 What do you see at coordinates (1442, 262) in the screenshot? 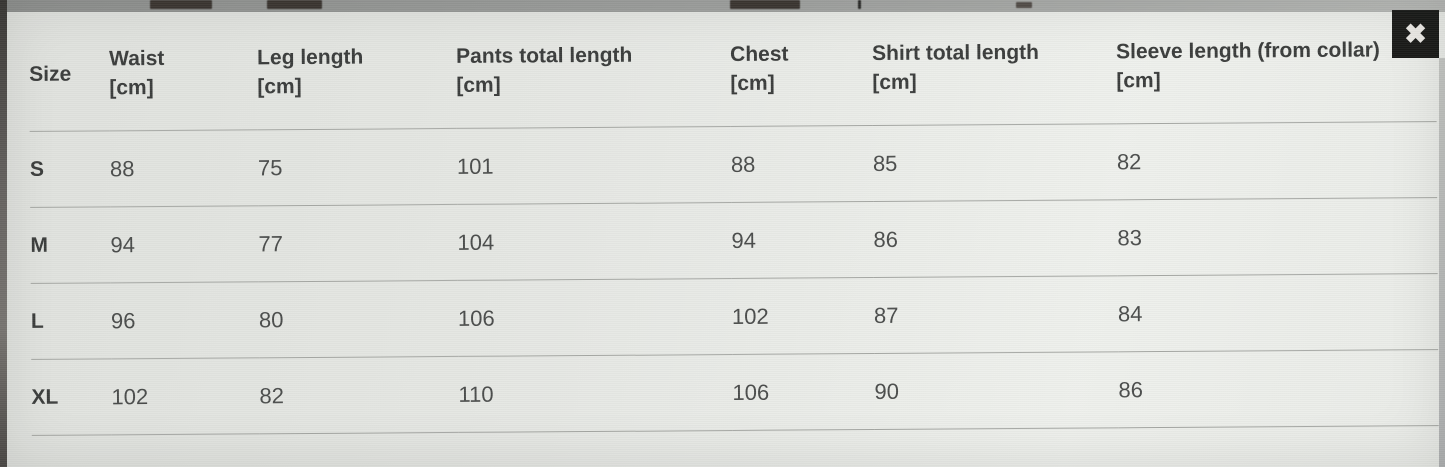
I see `screen-right-edge` at bounding box center [1442, 262].